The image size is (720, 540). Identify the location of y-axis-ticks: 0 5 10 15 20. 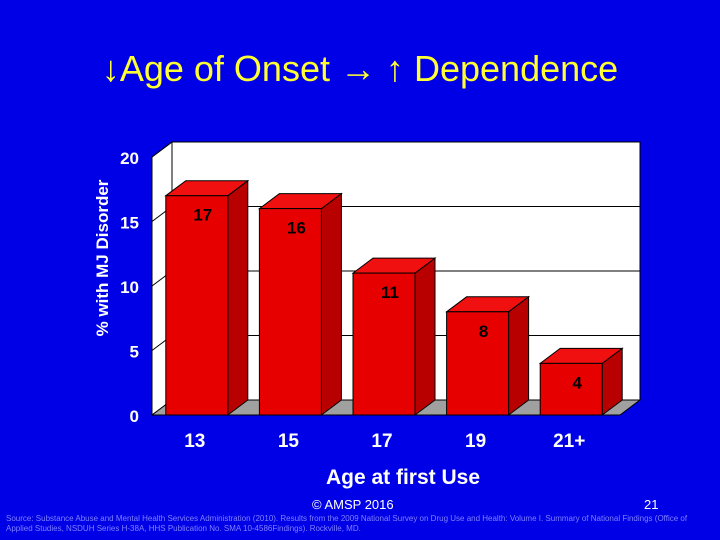
(136, 287).